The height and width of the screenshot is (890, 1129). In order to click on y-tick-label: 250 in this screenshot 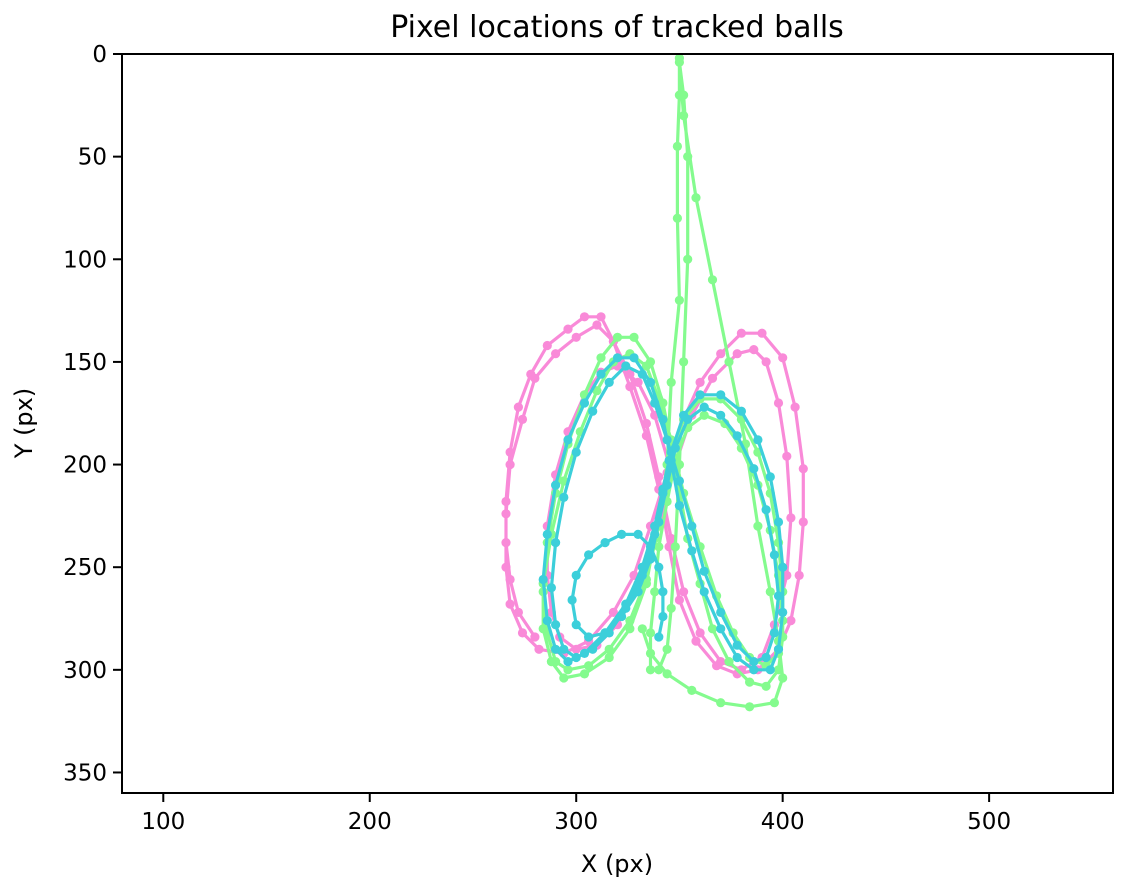, I will do `click(85, 568)`.